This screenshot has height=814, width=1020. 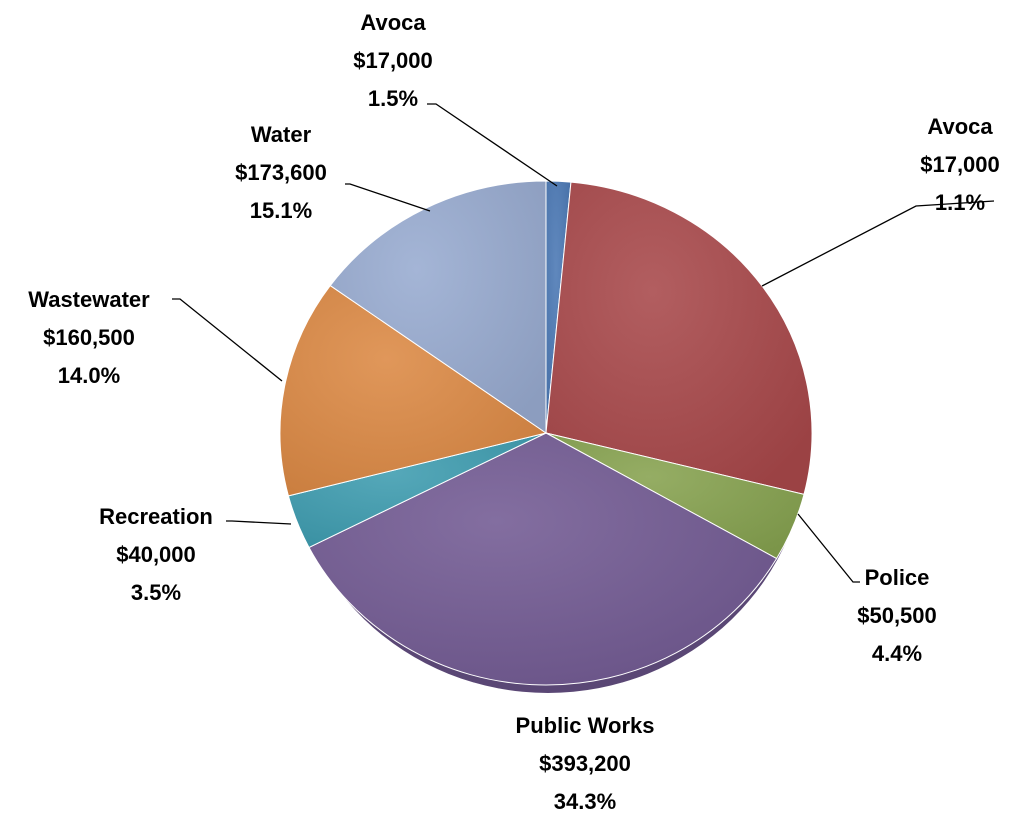 What do you see at coordinates (585, 725) in the screenshot?
I see `data-label-name-3: Public Works` at bounding box center [585, 725].